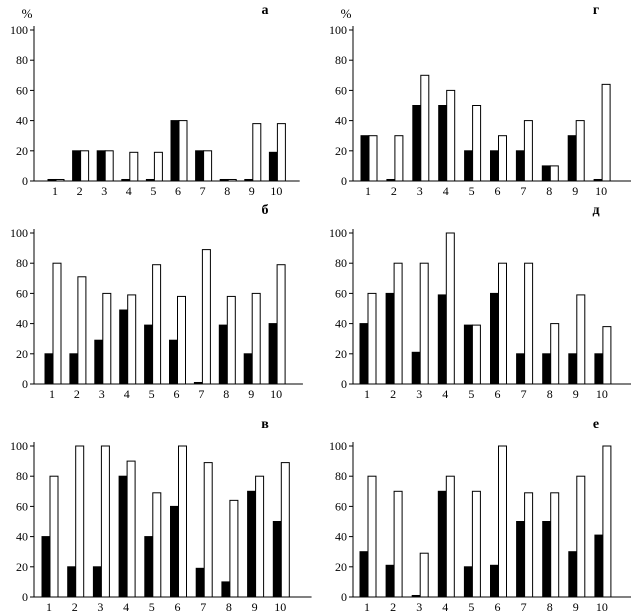 The width and height of the screenshot is (631, 613). What do you see at coordinates (596, 424) in the screenshot?
I see `panel-label: е` at bounding box center [596, 424].